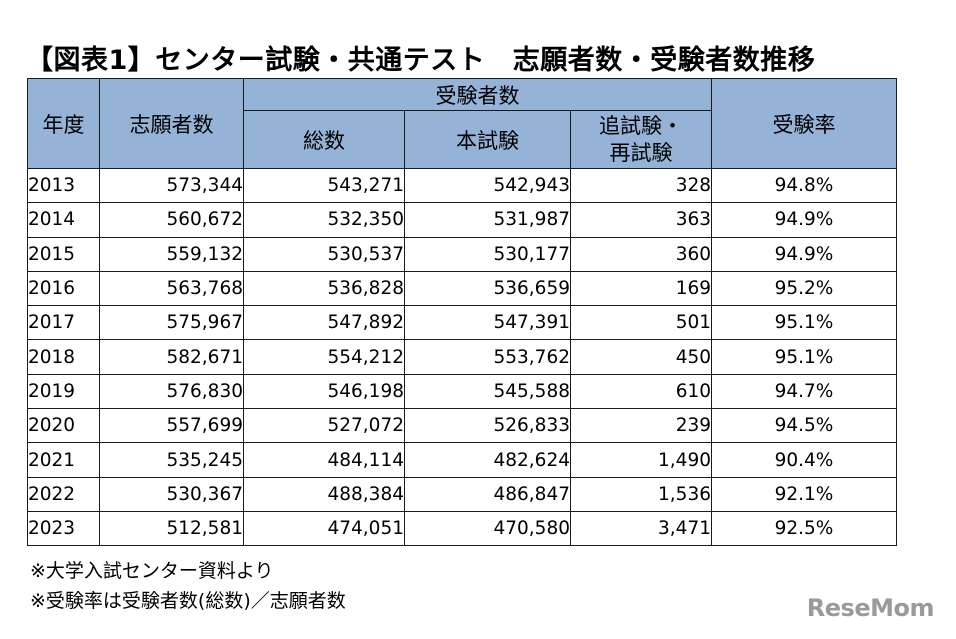 Image resolution: width=956 pixels, height=639 pixels. I want to click on table-row: 2013 573,344 543,271 542,943 328 94.8%, so click(462, 185).